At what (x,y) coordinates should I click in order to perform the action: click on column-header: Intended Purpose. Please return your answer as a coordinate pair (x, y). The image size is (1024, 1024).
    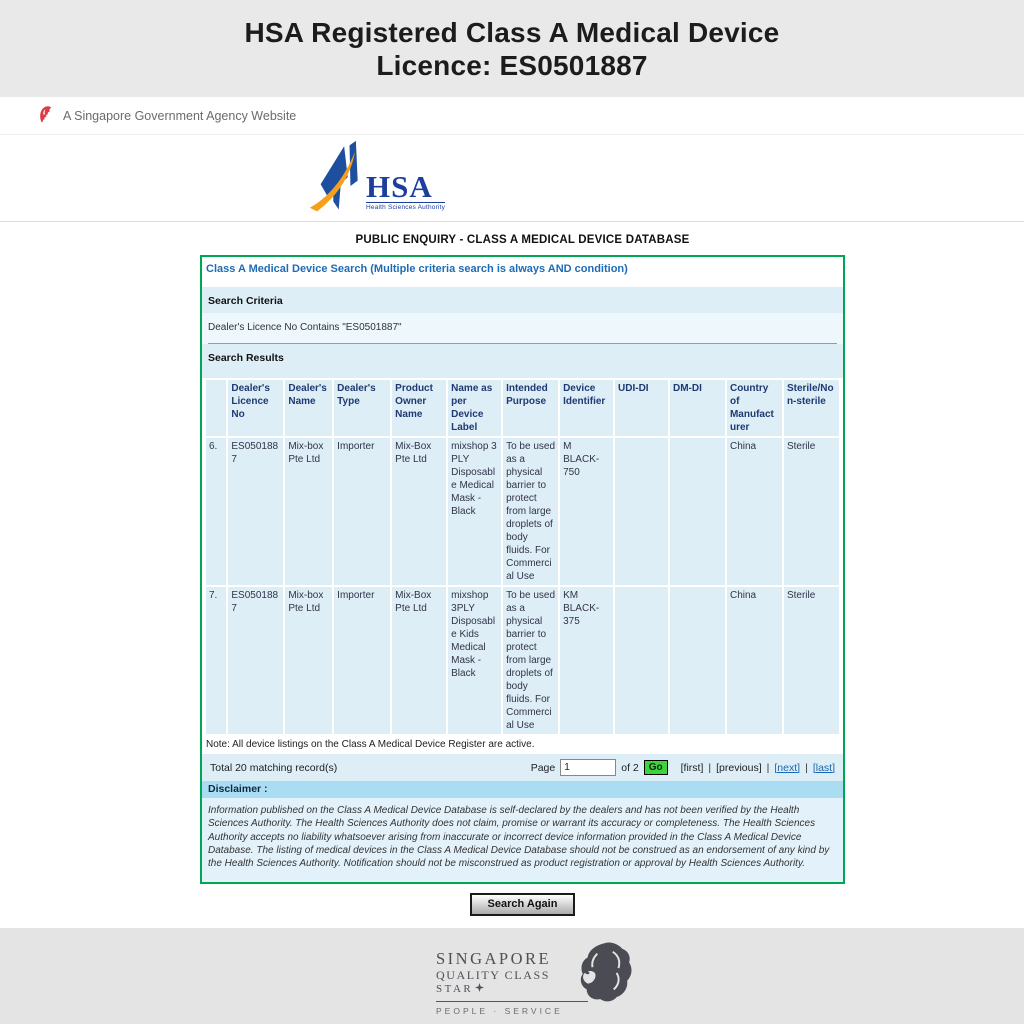
    Looking at the image, I should click on (531, 408).